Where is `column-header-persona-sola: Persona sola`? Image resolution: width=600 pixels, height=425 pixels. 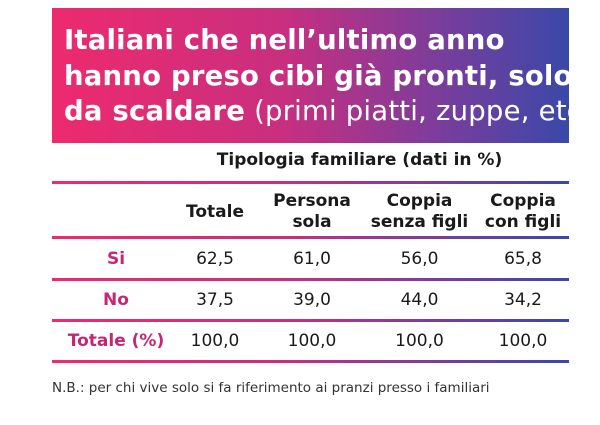 column-header-persona-sola: Persona sola is located at coordinates (312, 212).